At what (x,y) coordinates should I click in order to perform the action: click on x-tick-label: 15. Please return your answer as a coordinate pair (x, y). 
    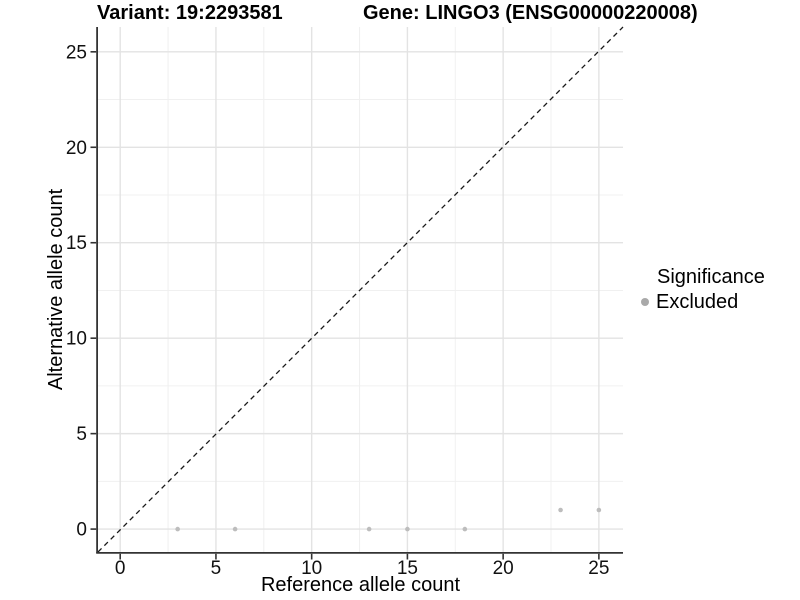
    Looking at the image, I should click on (407, 568).